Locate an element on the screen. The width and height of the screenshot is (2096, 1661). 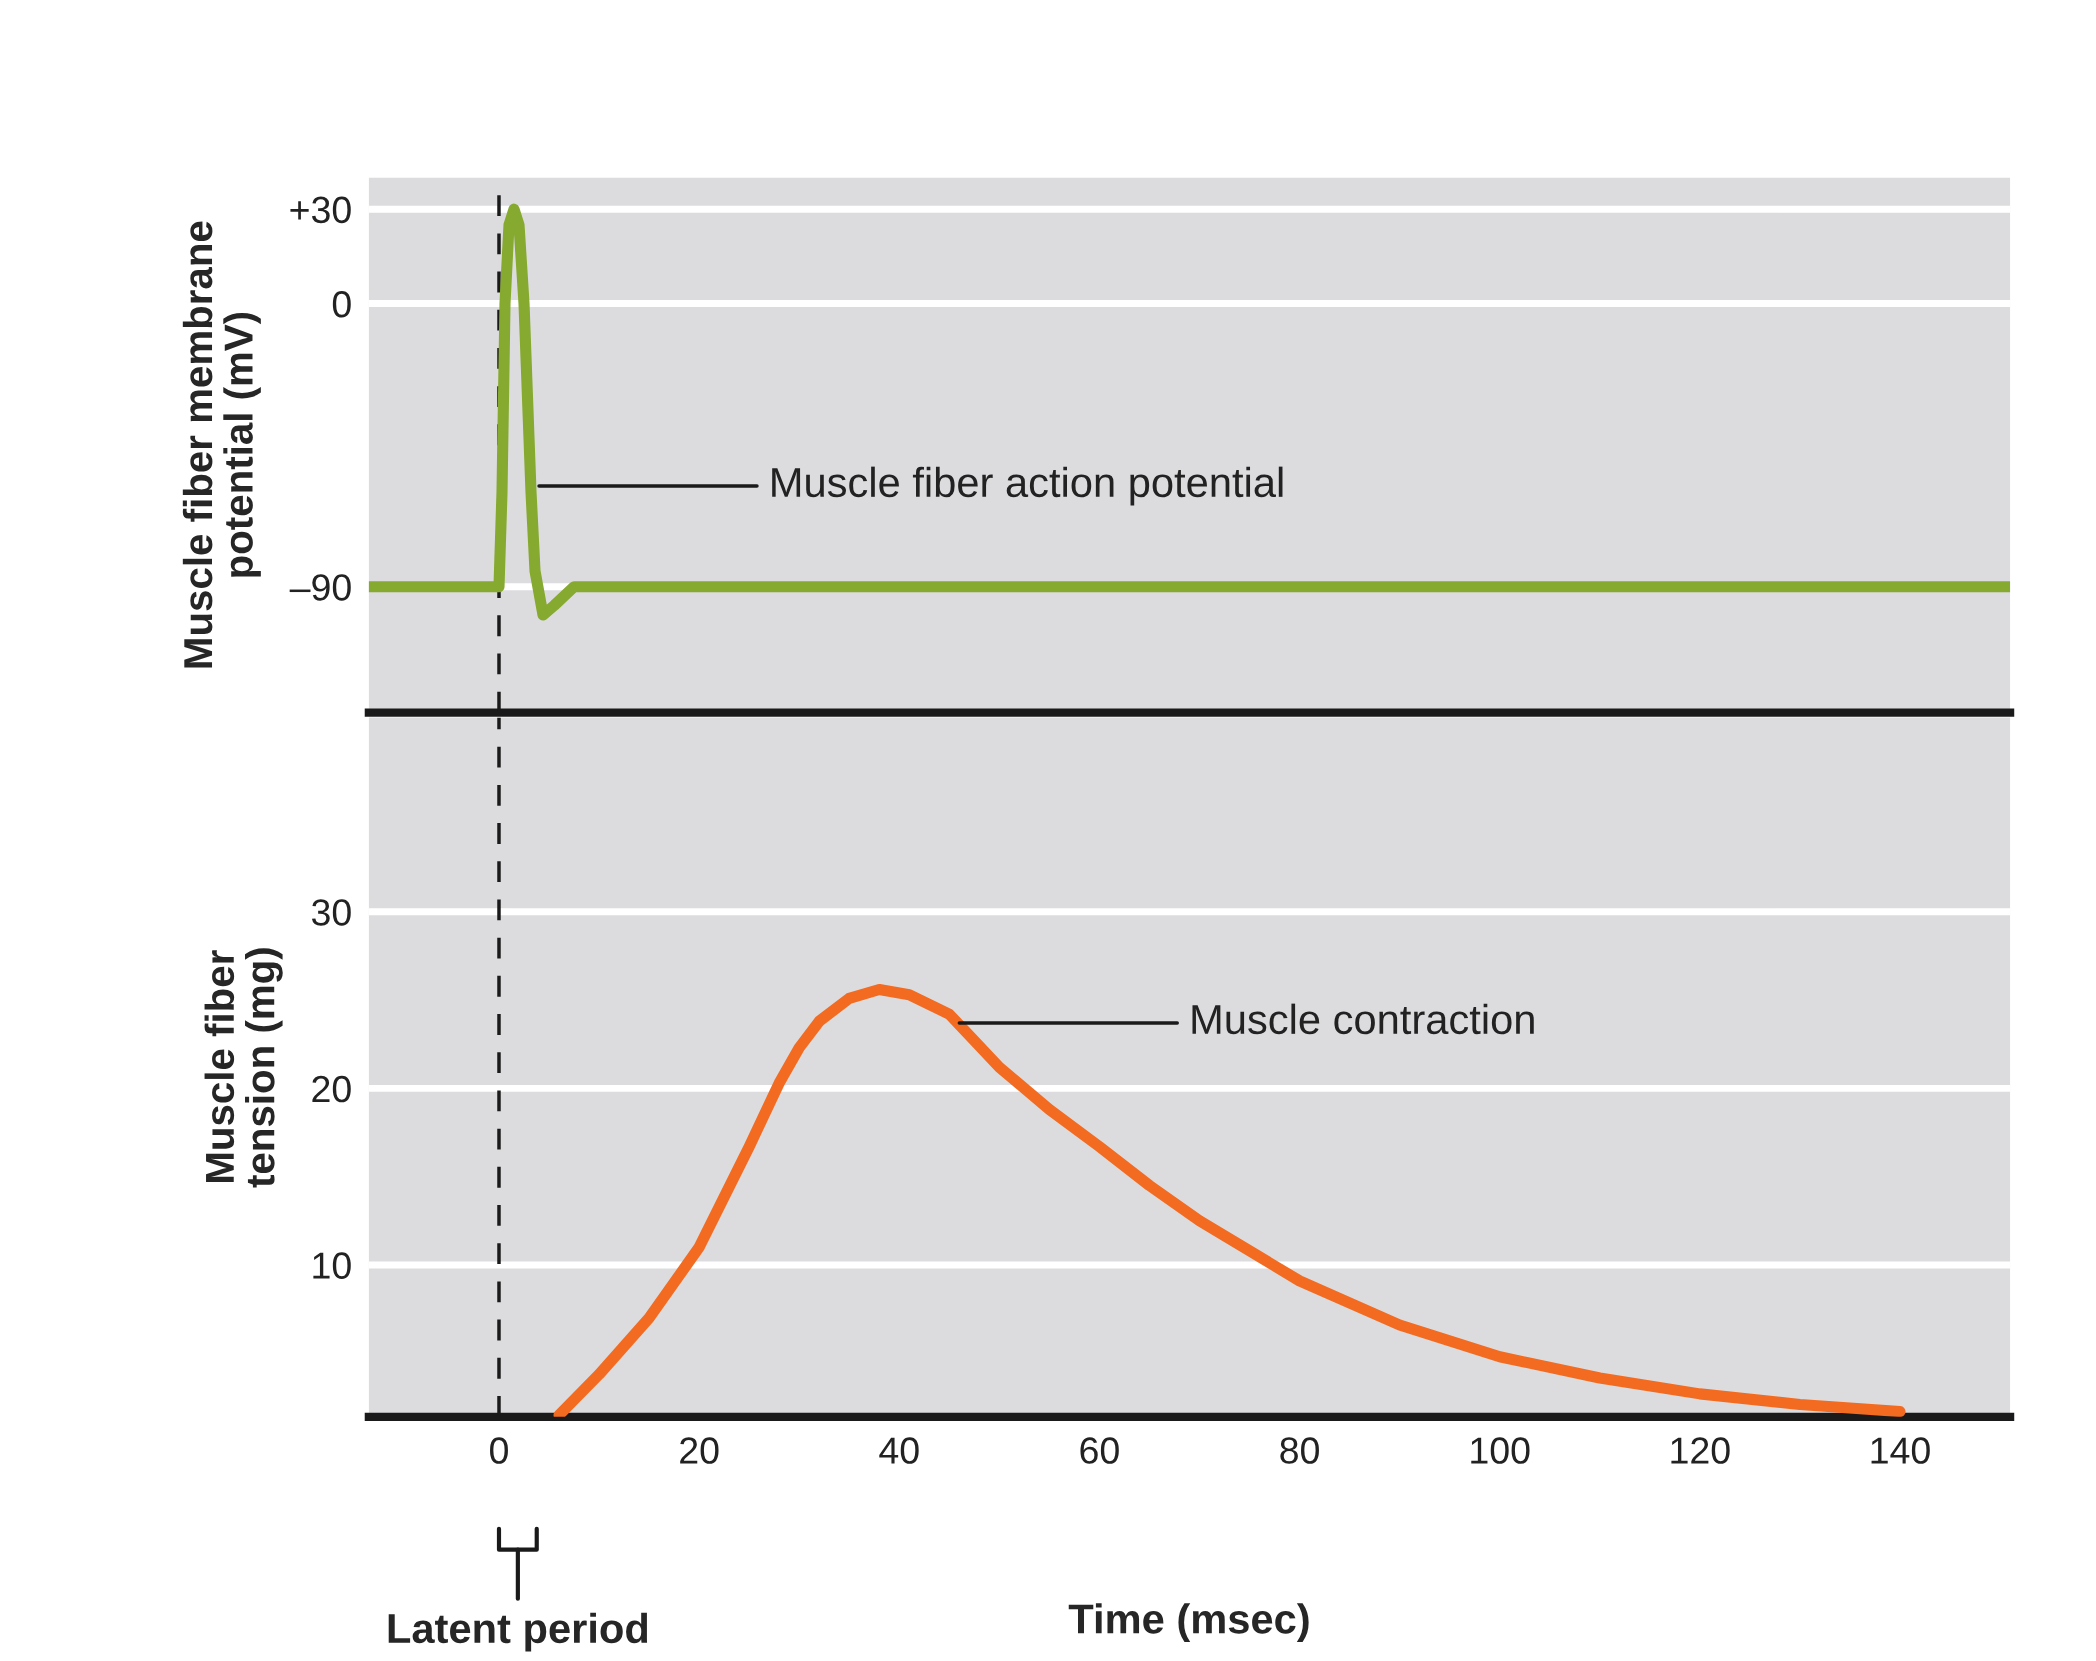
y-tick-label: 30 is located at coordinates (331, 912).